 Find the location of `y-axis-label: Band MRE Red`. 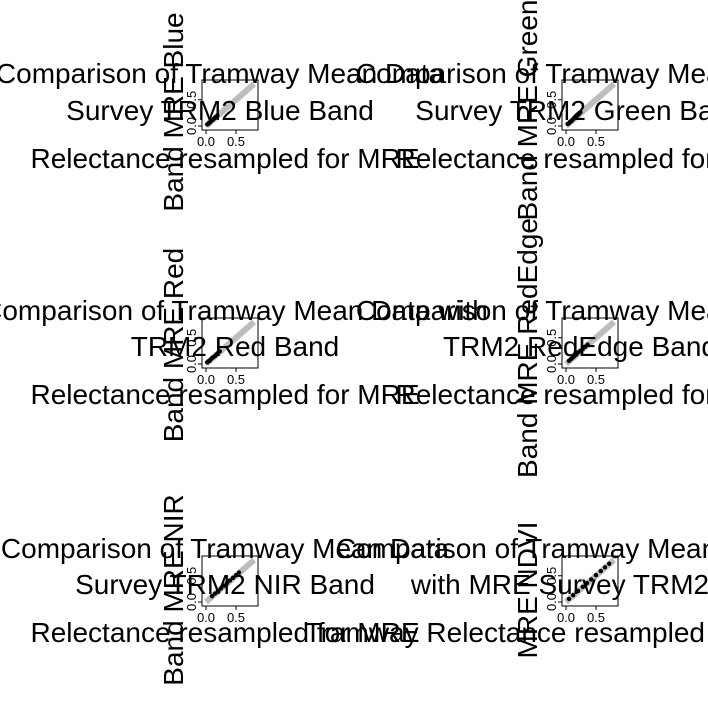

y-axis-label: Band MRE Red is located at coordinates (173, 345).